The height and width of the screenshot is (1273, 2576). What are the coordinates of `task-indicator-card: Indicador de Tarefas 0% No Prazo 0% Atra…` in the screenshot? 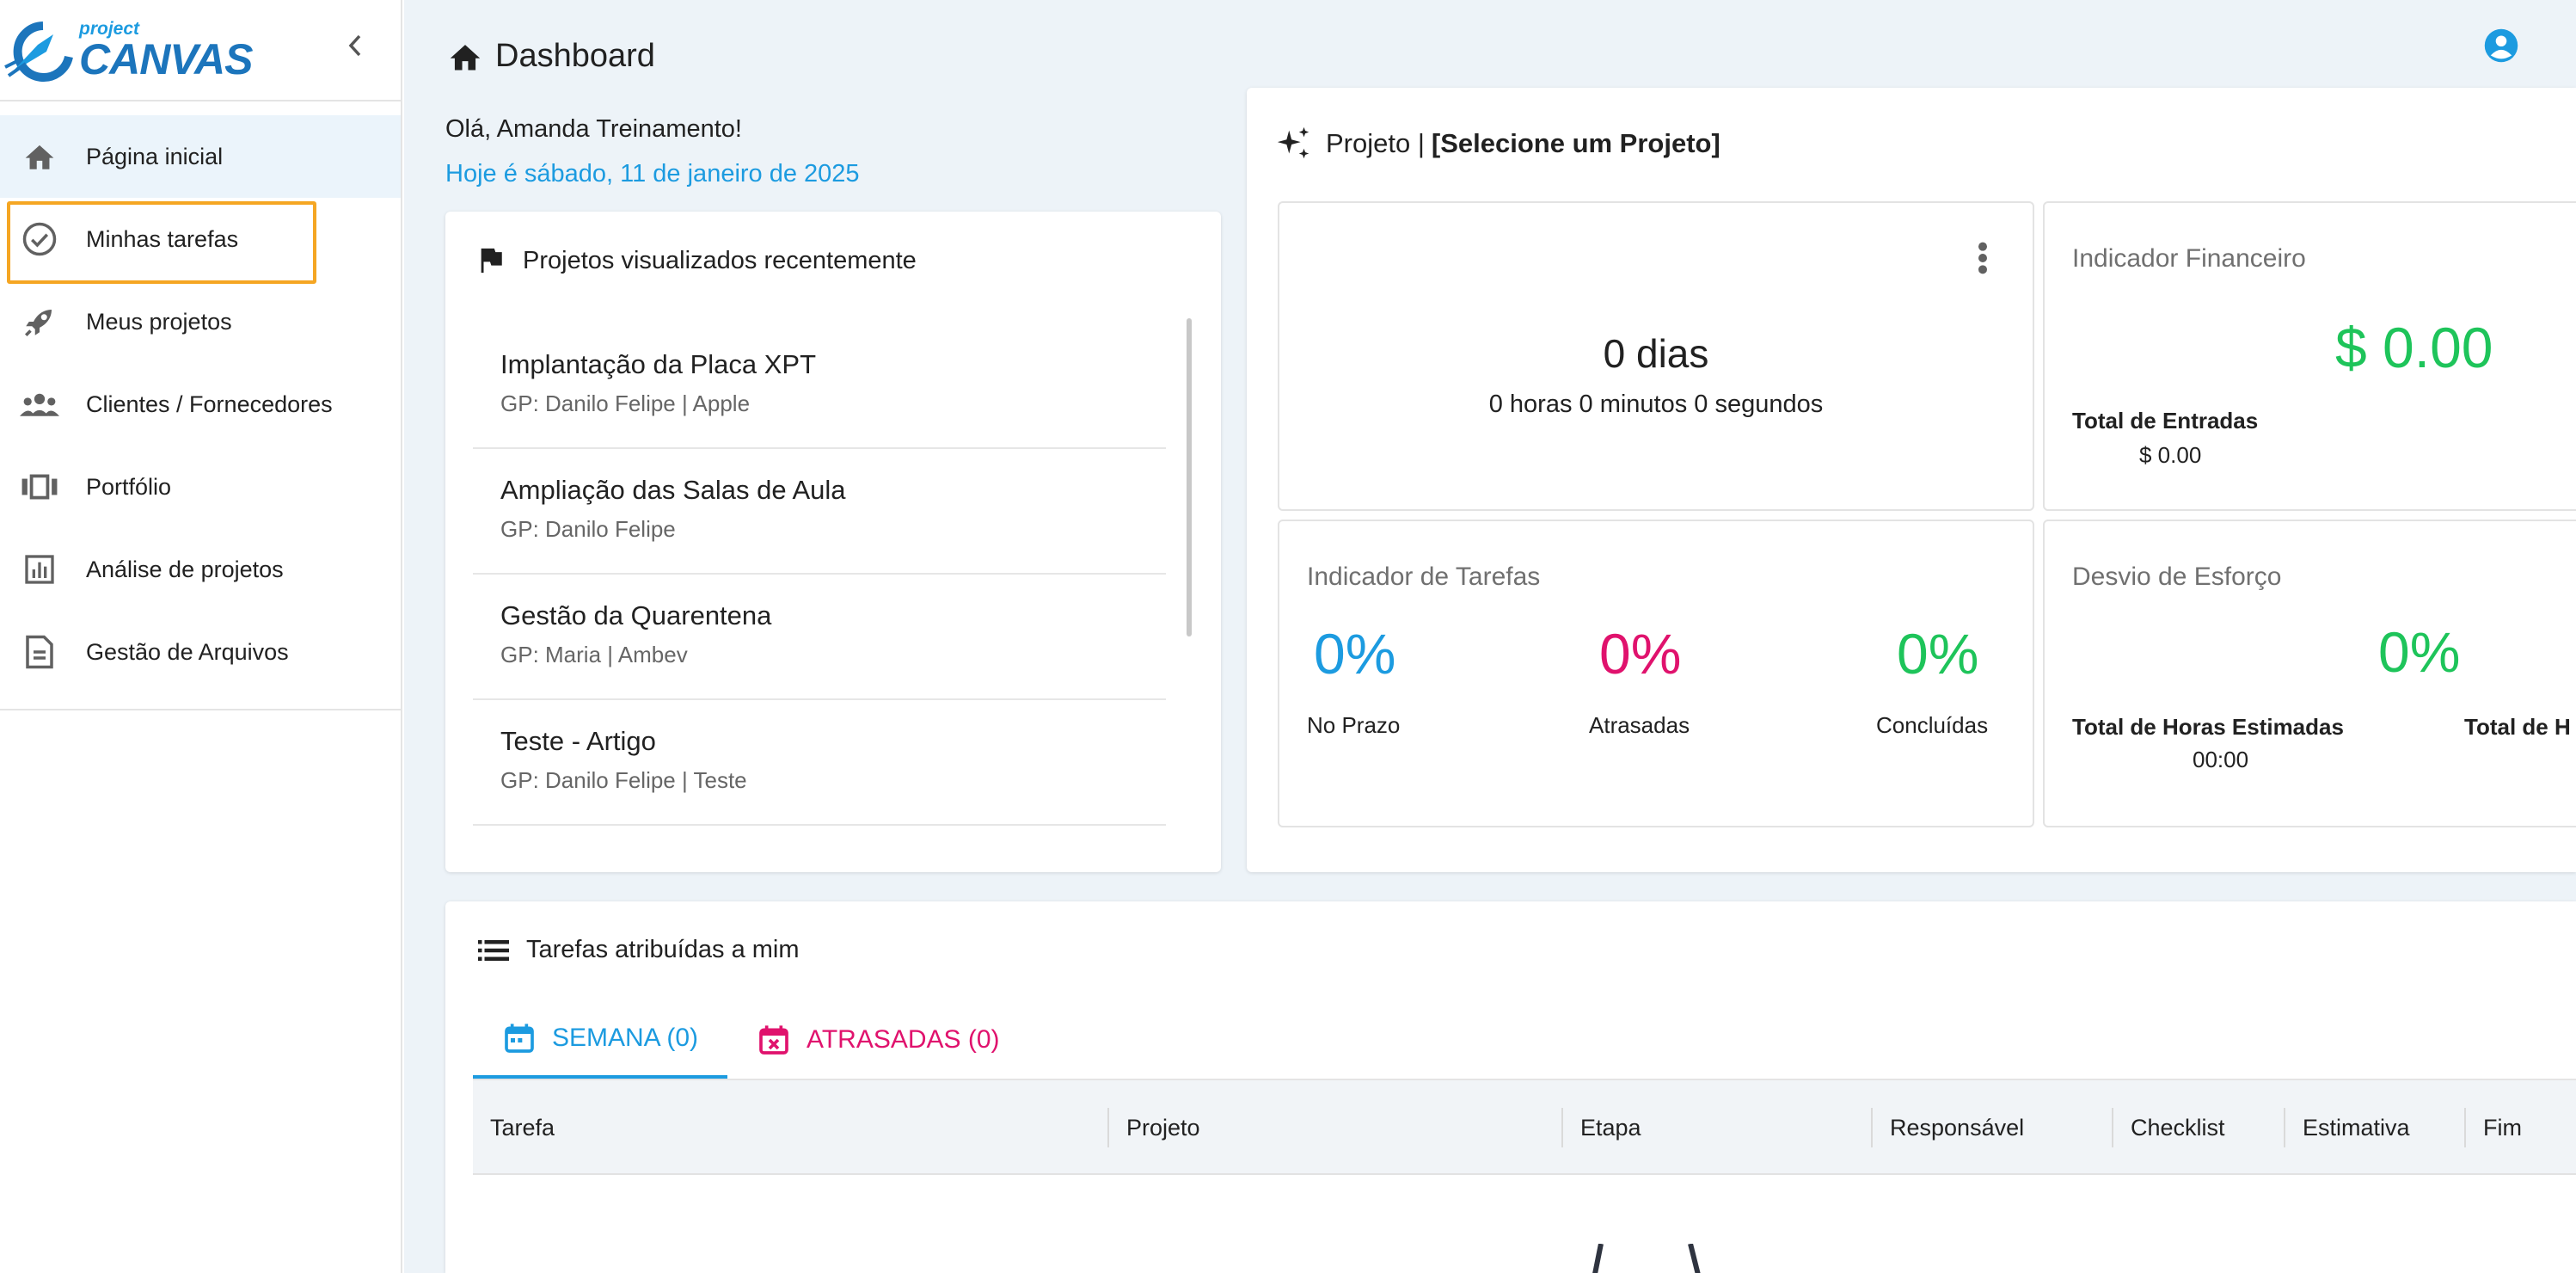 It's located at (1656, 674).